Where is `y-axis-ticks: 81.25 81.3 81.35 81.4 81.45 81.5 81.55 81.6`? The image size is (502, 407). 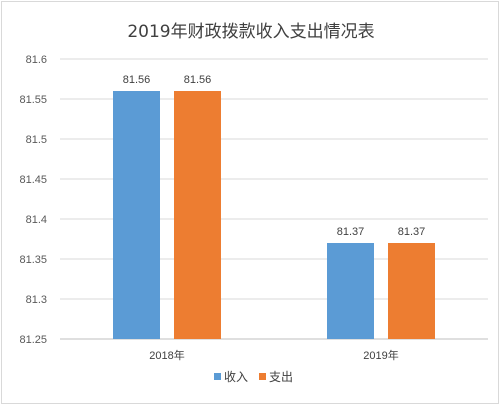 y-axis-ticks: 81.25 81.3 81.35 81.4 81.45 81.5 81.55 81.6 is located at coordinates (33, 200).